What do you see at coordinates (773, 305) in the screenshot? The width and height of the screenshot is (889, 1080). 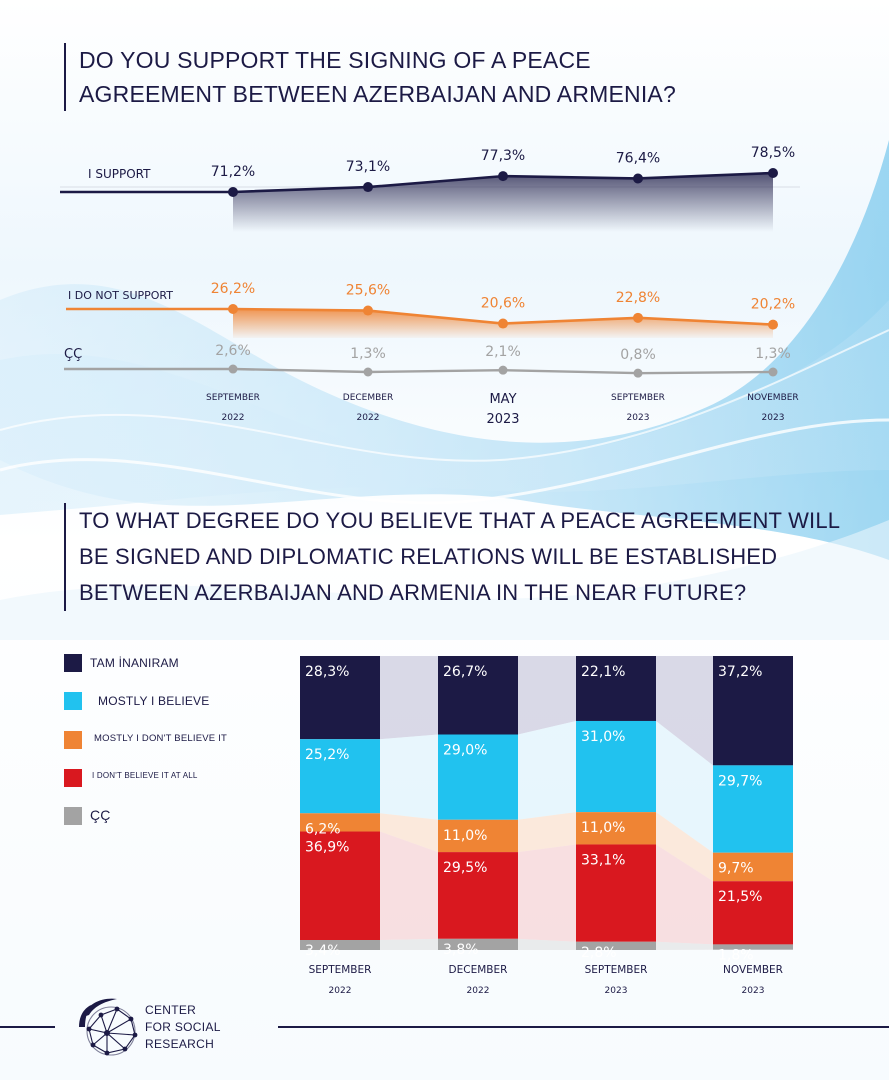 I see `notsupport-value-label: 20,2%` at bounding box center [773, 305].